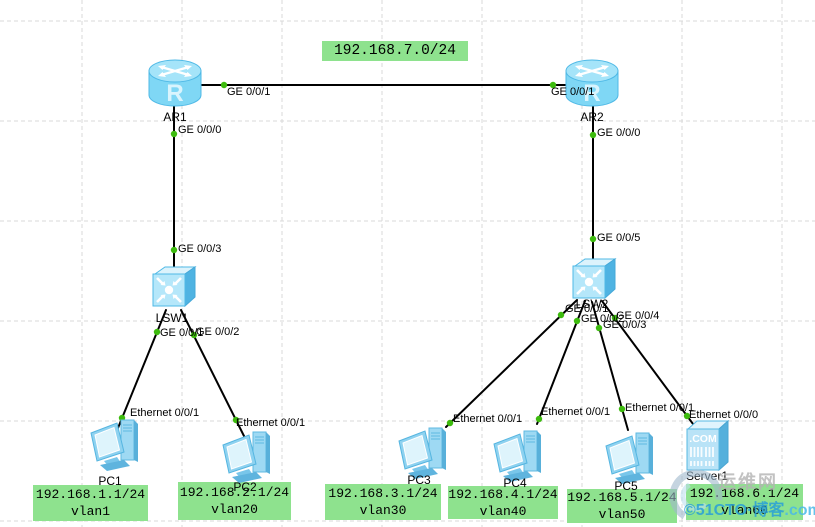  Describe the element at coordinates (271, 423) in the screenshot. I see `port-label-pc2-eth: Ethernet 0/0/1` at that location.